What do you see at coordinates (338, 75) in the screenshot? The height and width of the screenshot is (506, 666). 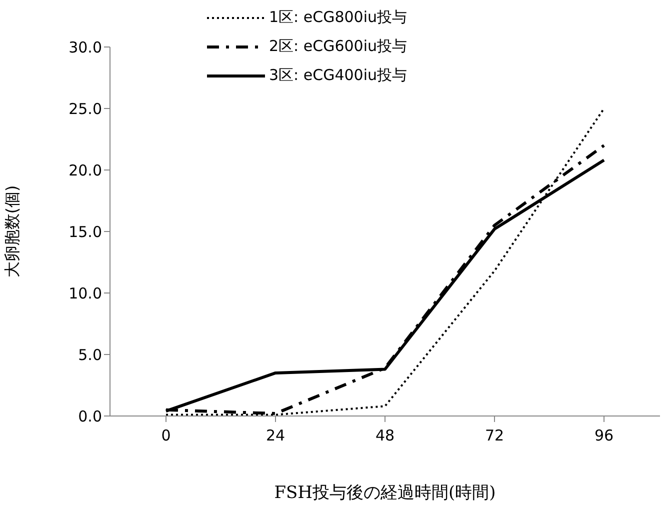 I see `legend-label: 3区: eCG400iu投与` at bounding box center [338, 75].